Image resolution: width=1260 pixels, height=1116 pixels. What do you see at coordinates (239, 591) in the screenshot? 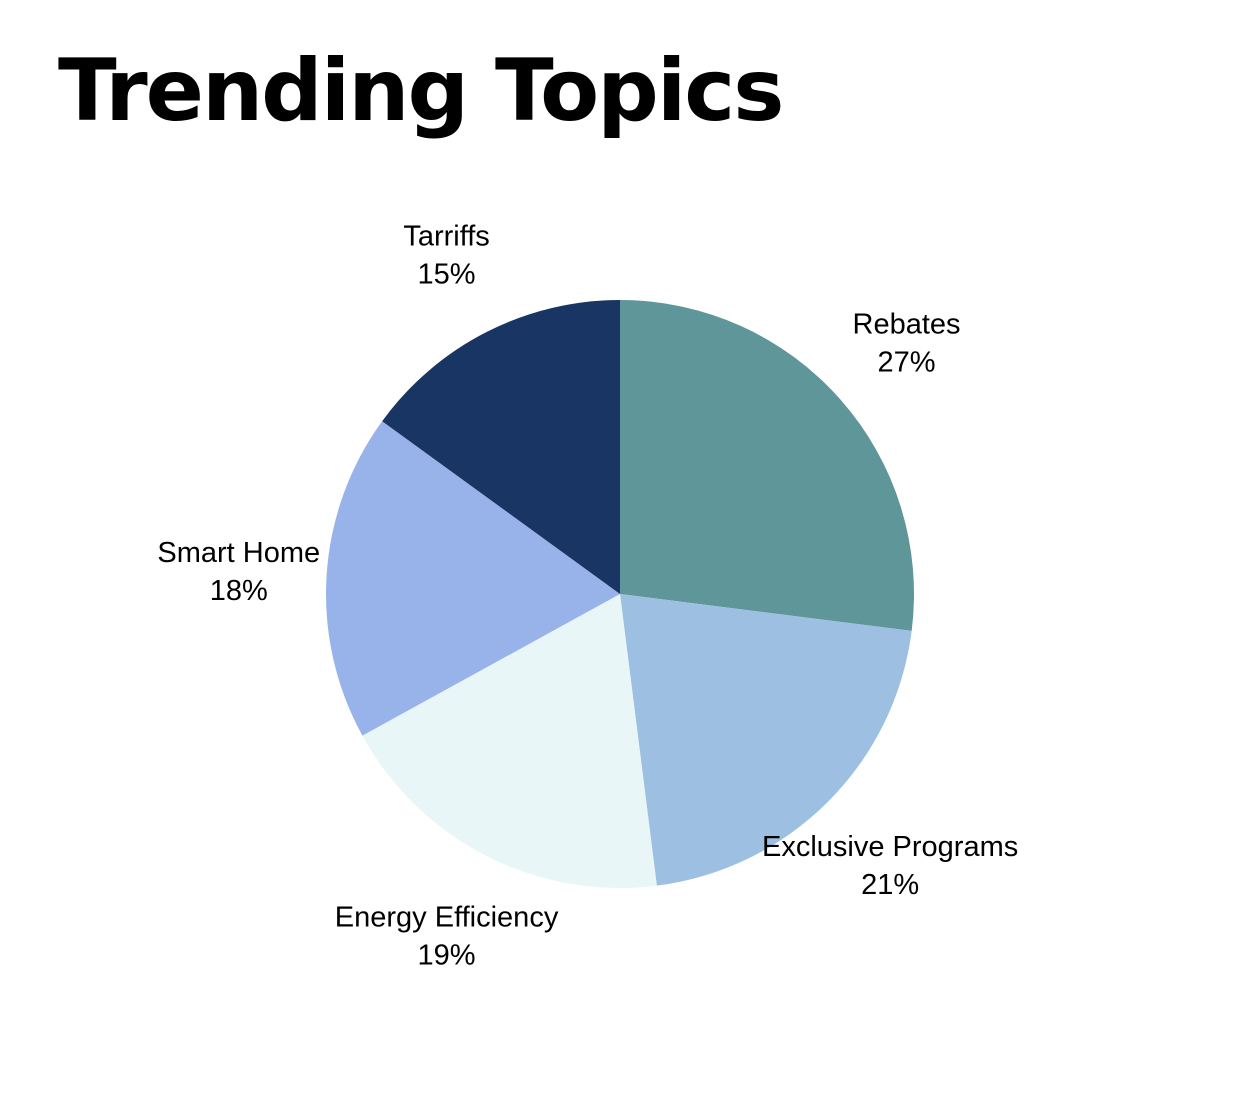
I see `slice-label-percent: 18%` at bounding box center [239, 591].